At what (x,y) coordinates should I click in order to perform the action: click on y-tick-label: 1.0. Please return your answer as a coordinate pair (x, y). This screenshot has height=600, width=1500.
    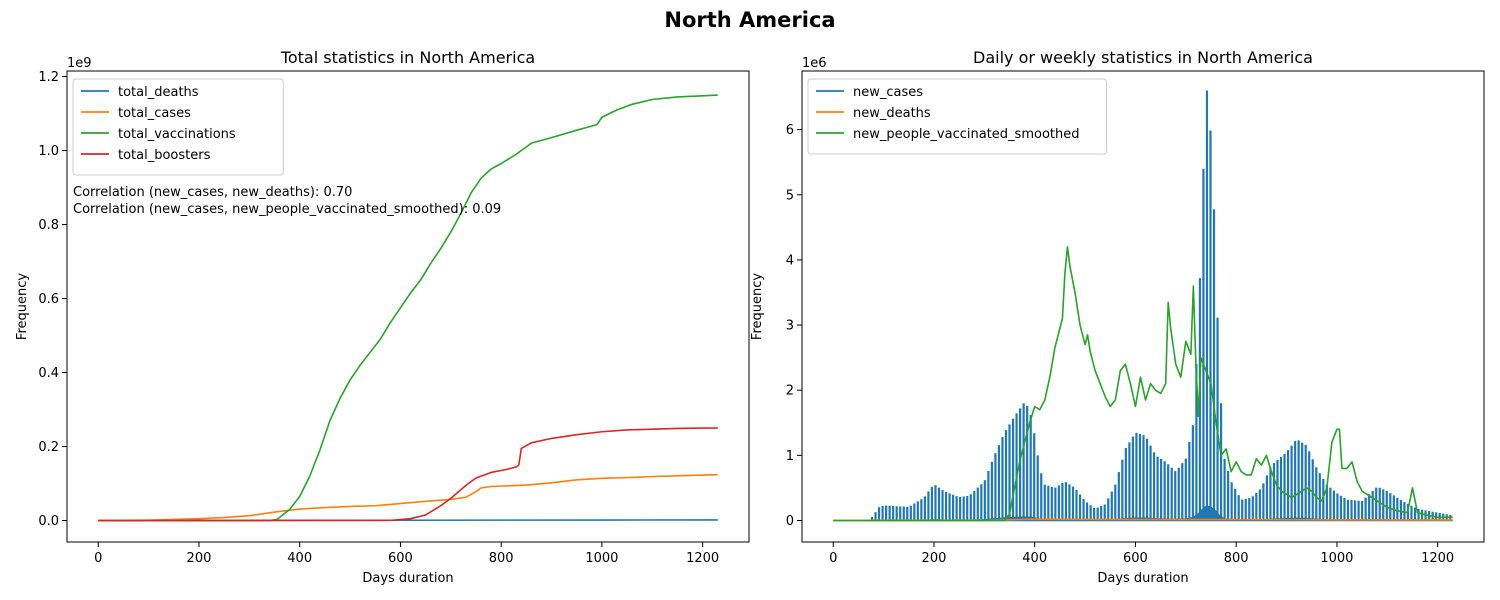
    Looking at the image, I should click on (48, 151).